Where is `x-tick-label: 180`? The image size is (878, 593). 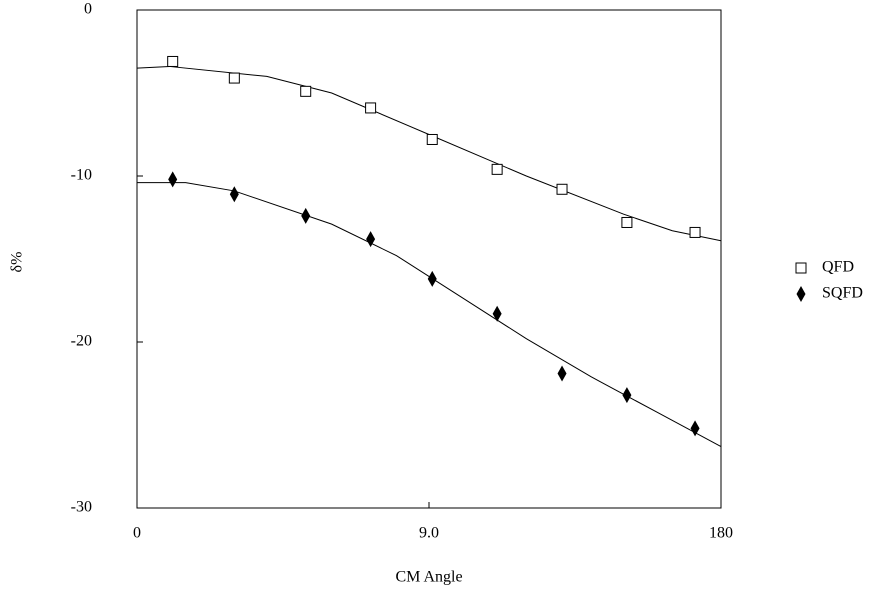 x-tick-label: 180 is located at coordinates (721, 533).